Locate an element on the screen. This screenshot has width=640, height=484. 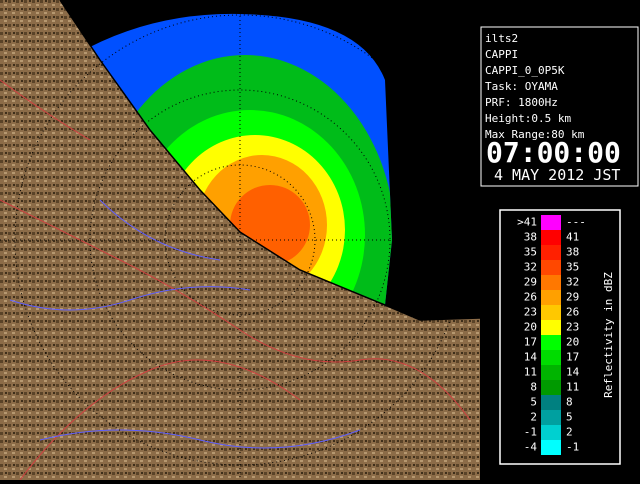
legend-high: 26 is located at coordinates (572, 312).